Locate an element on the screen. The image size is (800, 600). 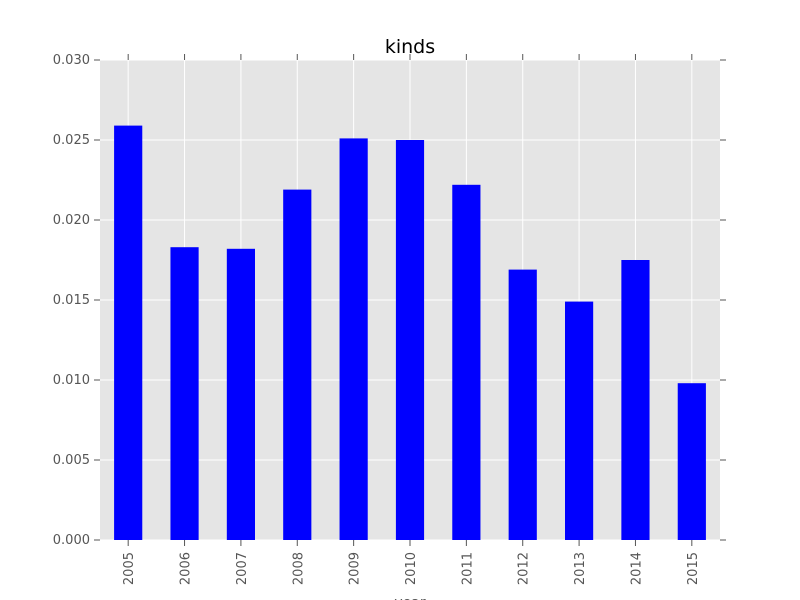
bar-2012 is located at coordinates (522, 404).